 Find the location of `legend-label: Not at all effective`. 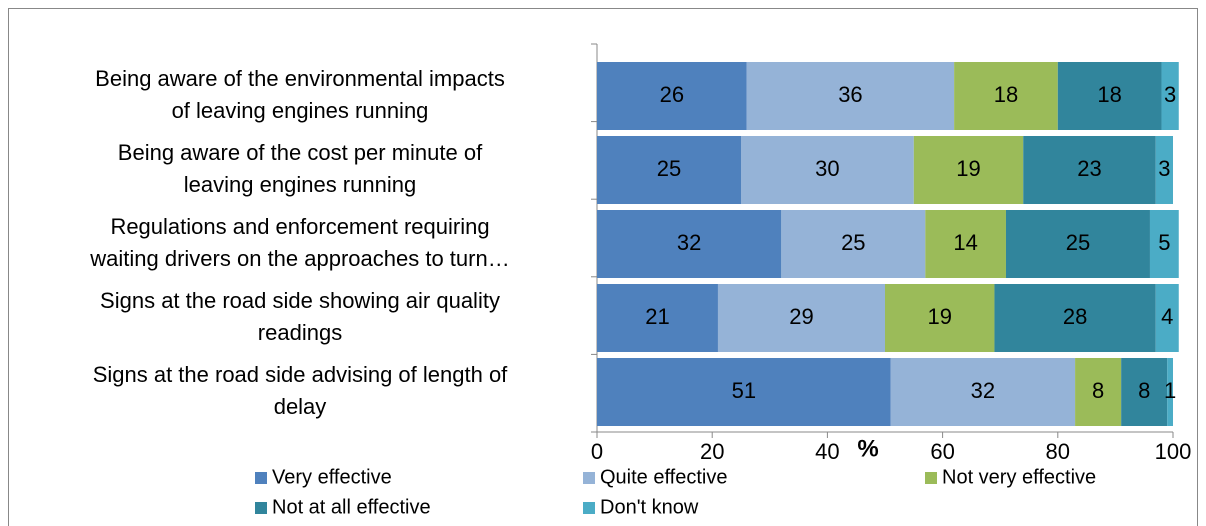

legend-label: Not at all effective is located at coordinates (351, 507).